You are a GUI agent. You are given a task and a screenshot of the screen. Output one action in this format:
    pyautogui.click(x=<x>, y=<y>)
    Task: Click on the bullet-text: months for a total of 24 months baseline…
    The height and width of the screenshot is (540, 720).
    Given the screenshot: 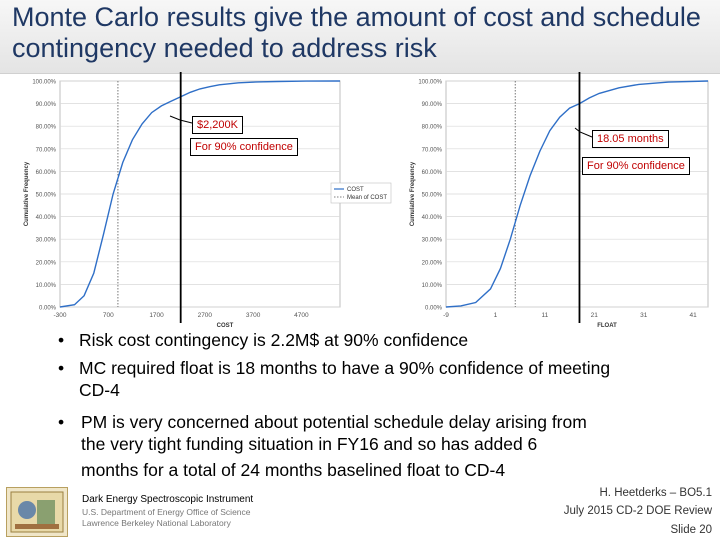 What is the action you would take?
    pyautogui.click(x=293, y=470)
    